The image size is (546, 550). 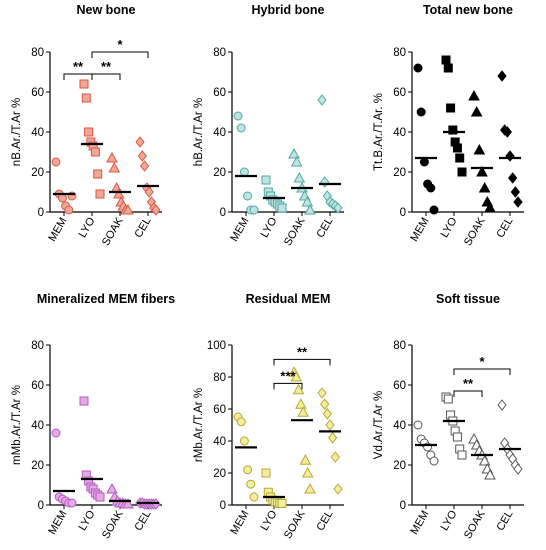 What do you see at coordinates (379, 425) in the screenshot?
I see `y-axis-label: Vd.Ar./T.Ar %` at bounding box center [379, 425].